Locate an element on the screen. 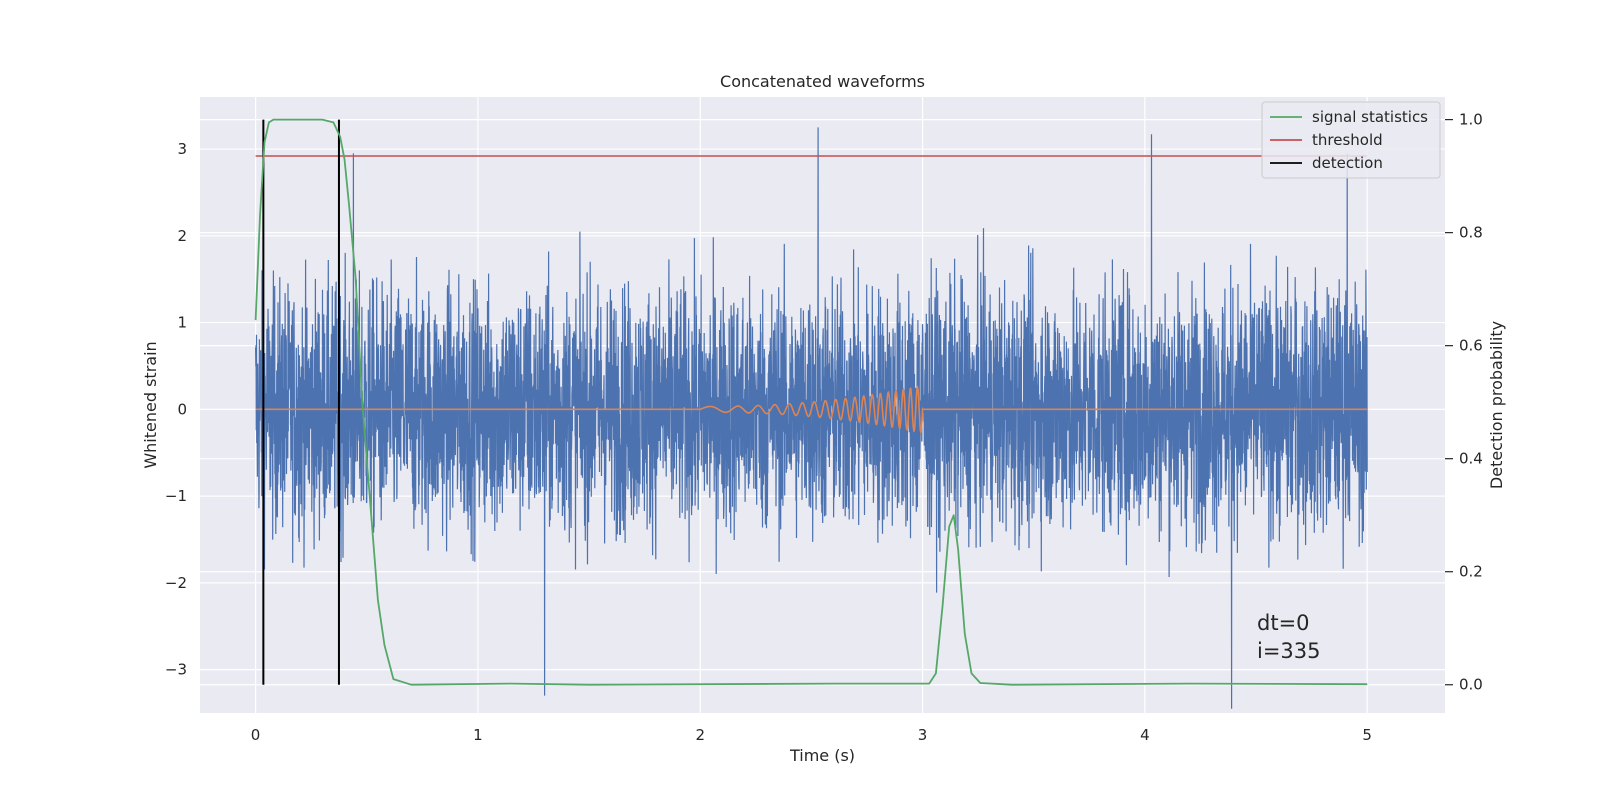 This screenshot has height=800, width=1600. y-left-tick-label-3: 0 is located at coordinates (182, 409).